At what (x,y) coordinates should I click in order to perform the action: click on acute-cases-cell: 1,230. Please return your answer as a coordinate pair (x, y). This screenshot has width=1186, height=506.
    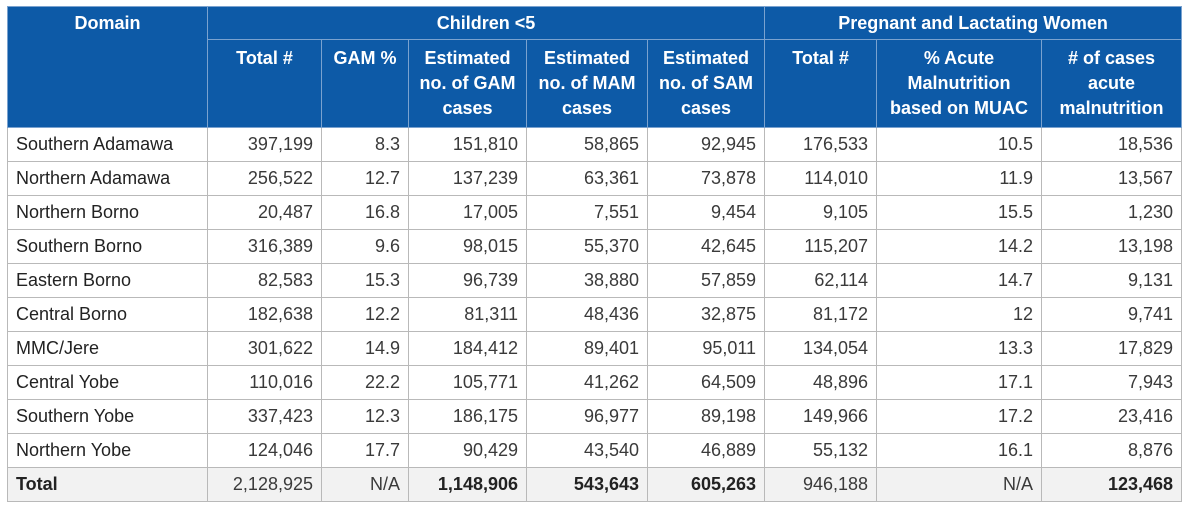
    Looking at the image, I should click on (1112, 212).